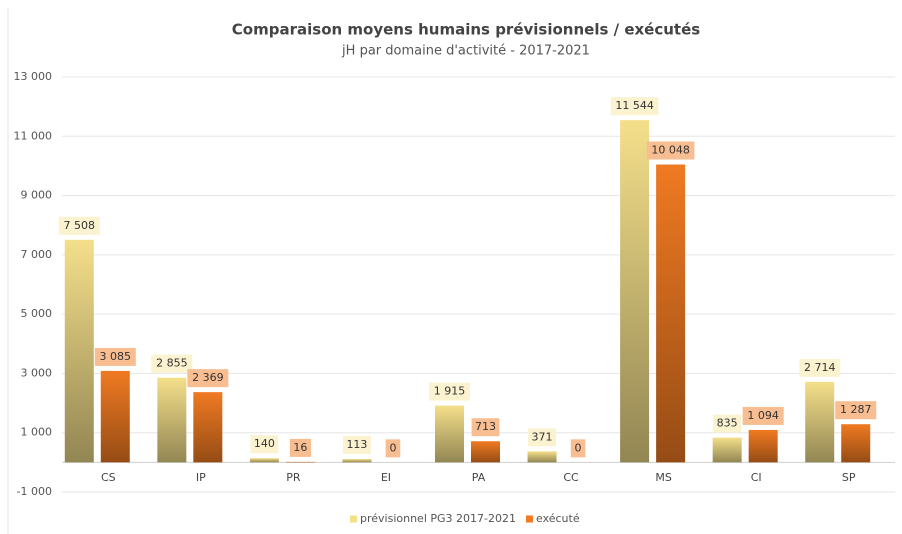 This screenshot has width=902, height=534. I want to click on value-label: 1 287, so click(856, 409).